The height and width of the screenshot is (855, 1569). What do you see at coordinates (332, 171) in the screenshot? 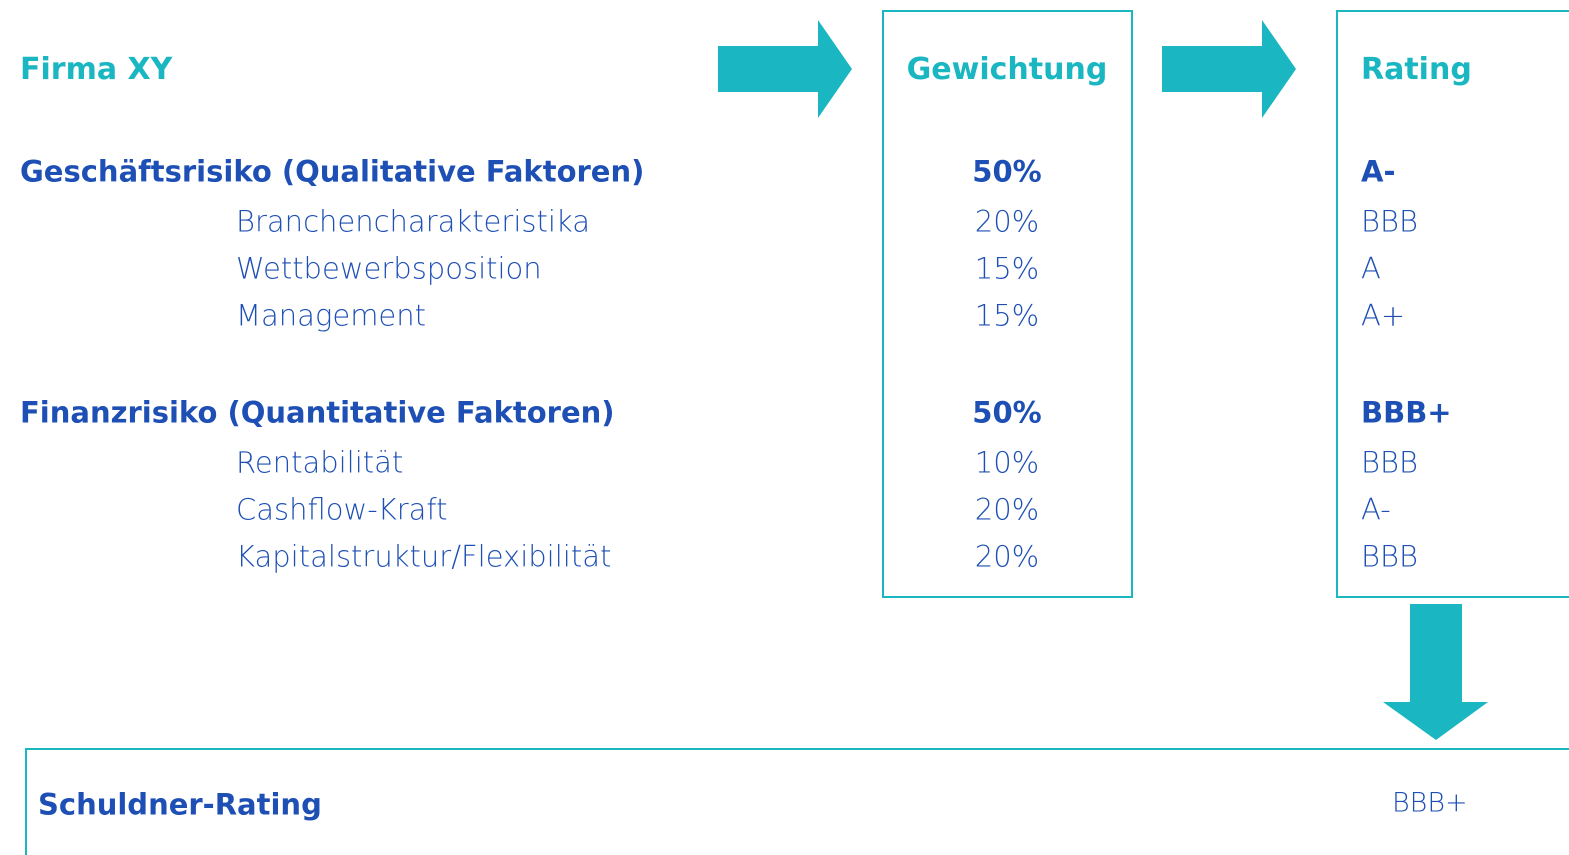
I see `group-label: Geschäftsrisiko (Qualitative Faktoren)` at bounding box center [332, 171].